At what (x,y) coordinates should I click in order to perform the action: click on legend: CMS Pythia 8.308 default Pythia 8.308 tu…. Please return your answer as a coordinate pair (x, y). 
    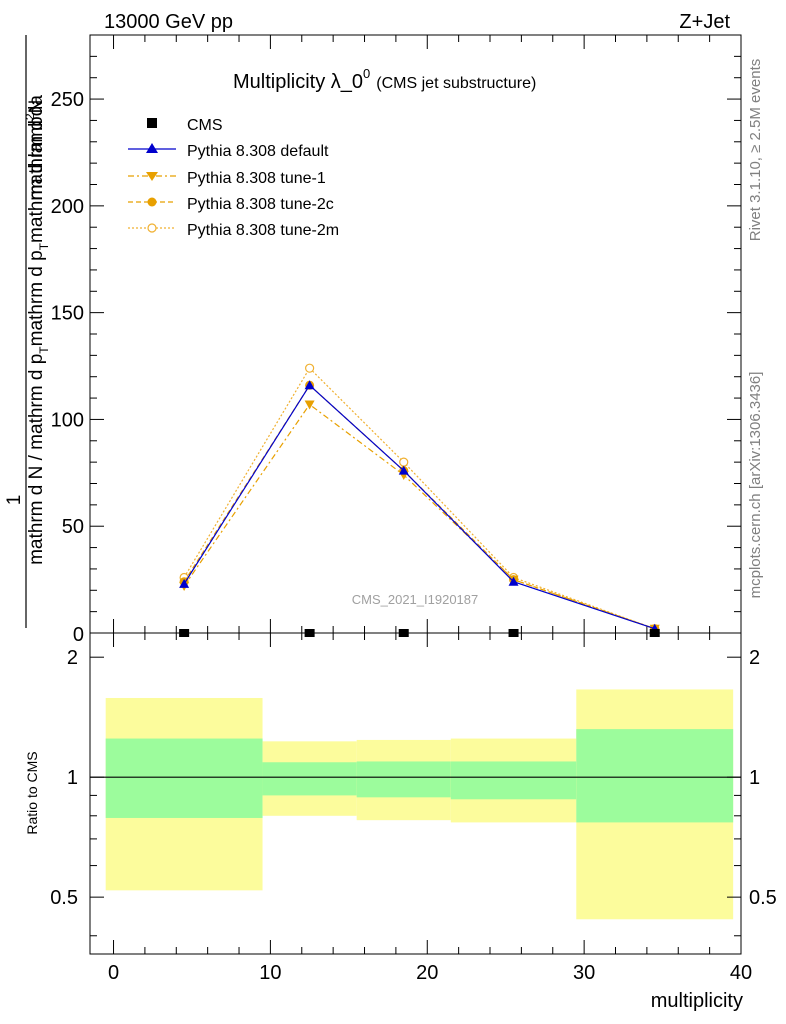
    Looking at the image, I should click on (233, 178).